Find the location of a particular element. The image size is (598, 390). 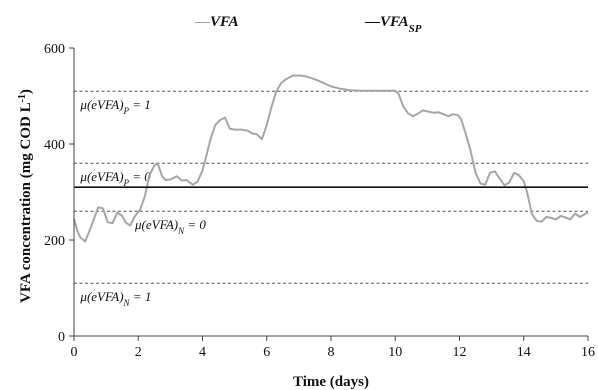

legend-entry: —VFA is located at coordinates (216, 22).